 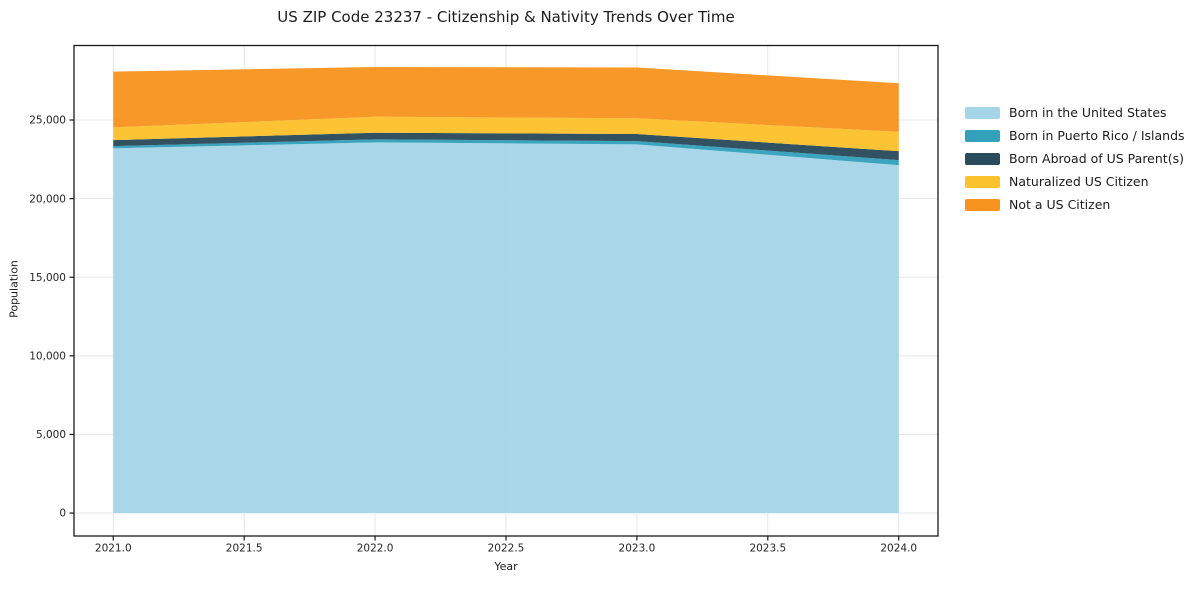 What do you see at coordinates (375, 549) in the screenshot?
I see `x-tick-label: 2022.0` at bounding box center [375, 549].